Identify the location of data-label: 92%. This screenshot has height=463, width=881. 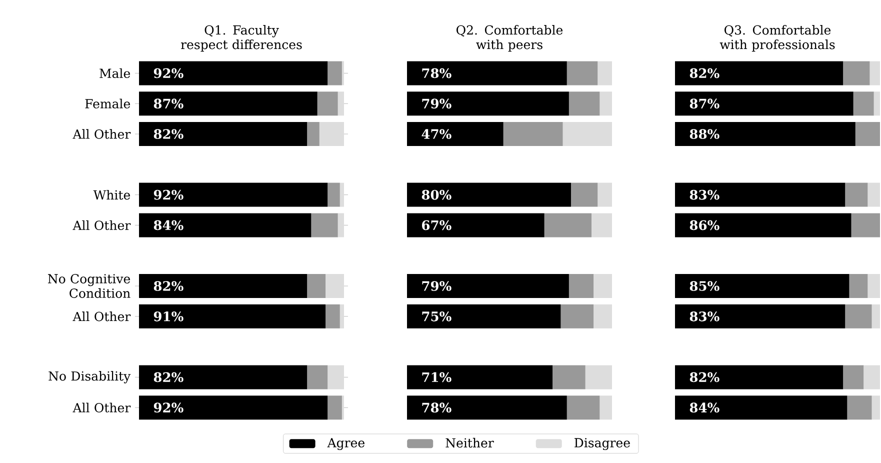
(169, 73).